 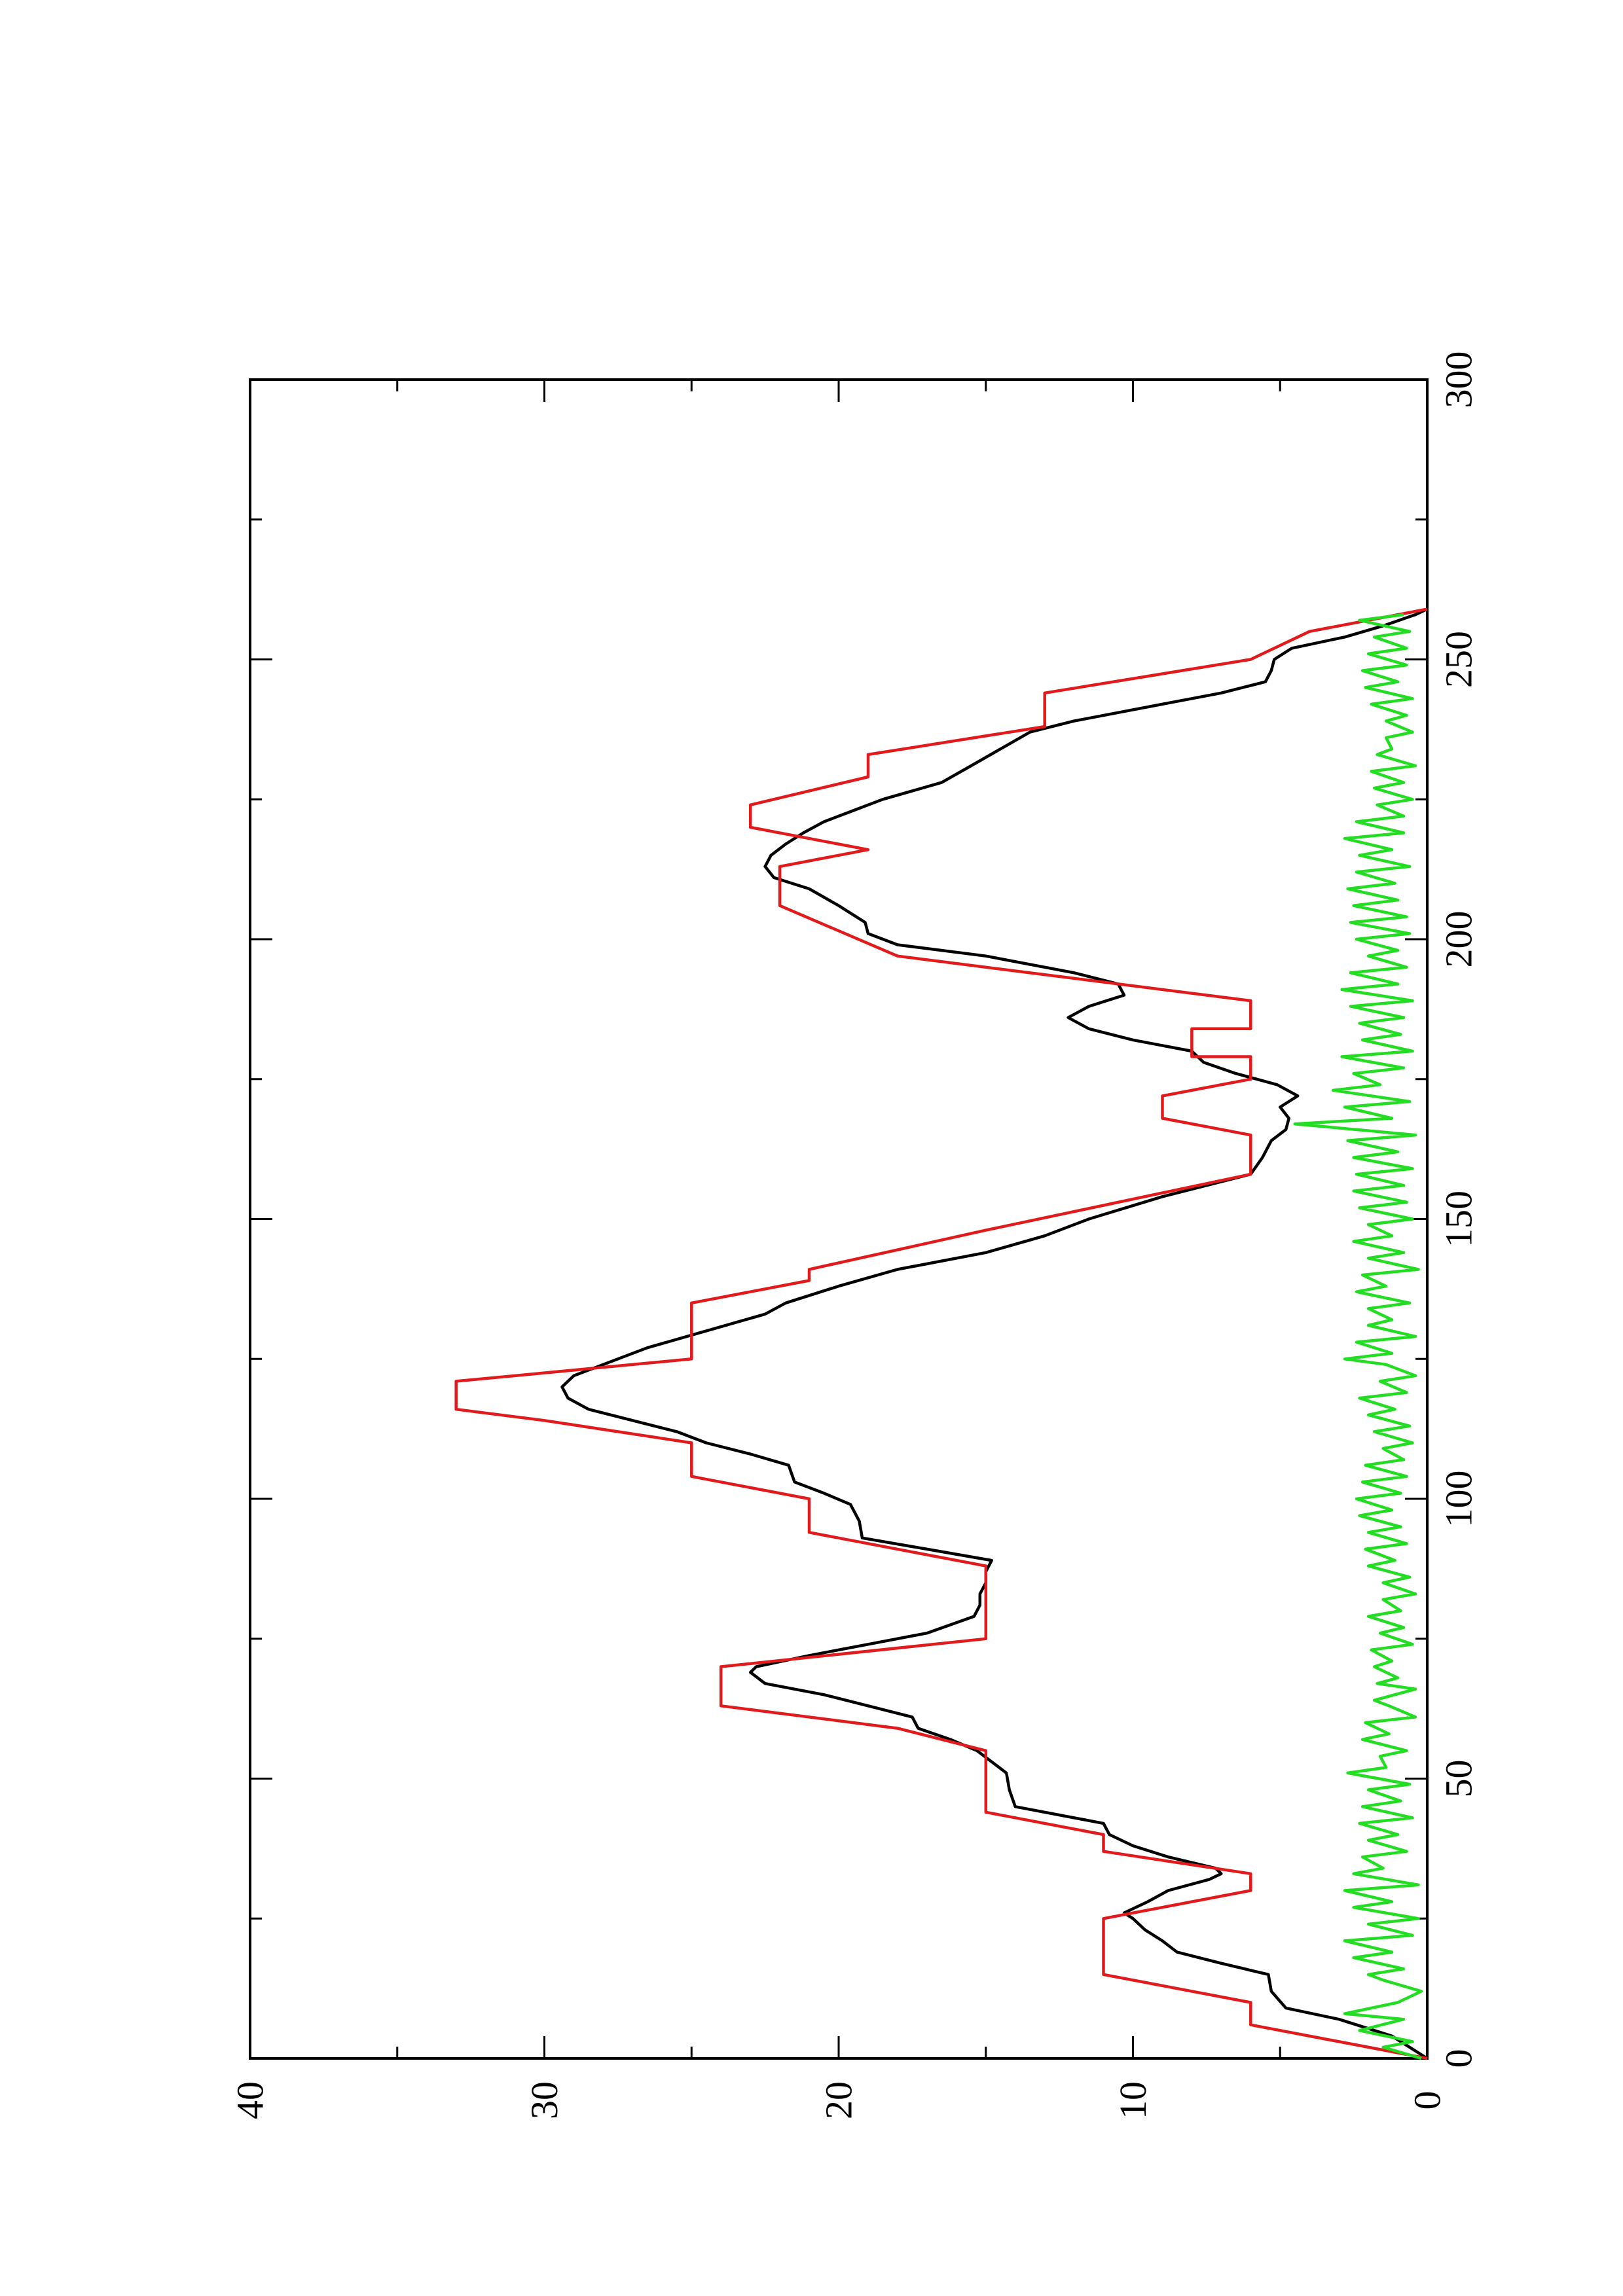 I want to click on y-tick-label: 0, so click(x=1427, y=2100).